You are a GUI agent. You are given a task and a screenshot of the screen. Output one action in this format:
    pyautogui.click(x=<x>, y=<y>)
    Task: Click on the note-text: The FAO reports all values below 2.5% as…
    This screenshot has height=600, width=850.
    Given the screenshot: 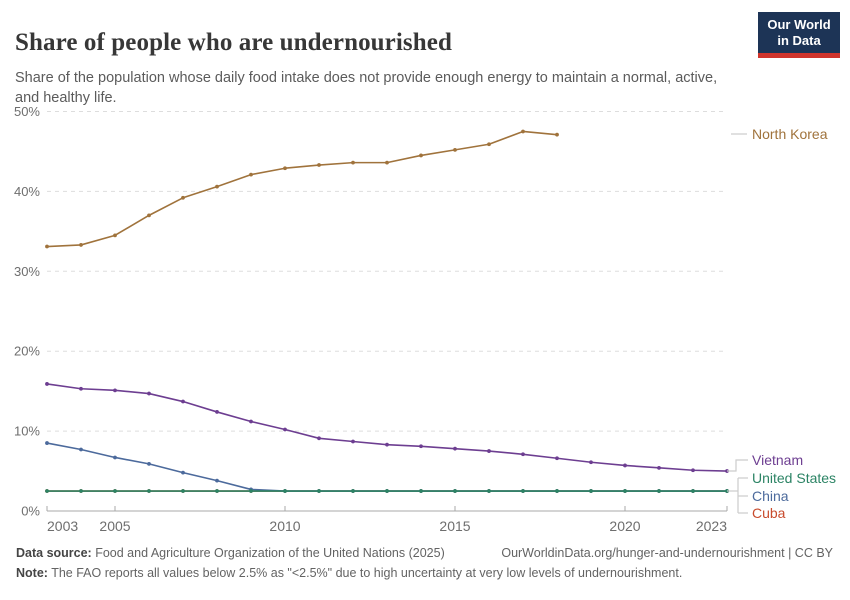 What is the action you would take?
    pyautogui.click(x=367, y=573)
    